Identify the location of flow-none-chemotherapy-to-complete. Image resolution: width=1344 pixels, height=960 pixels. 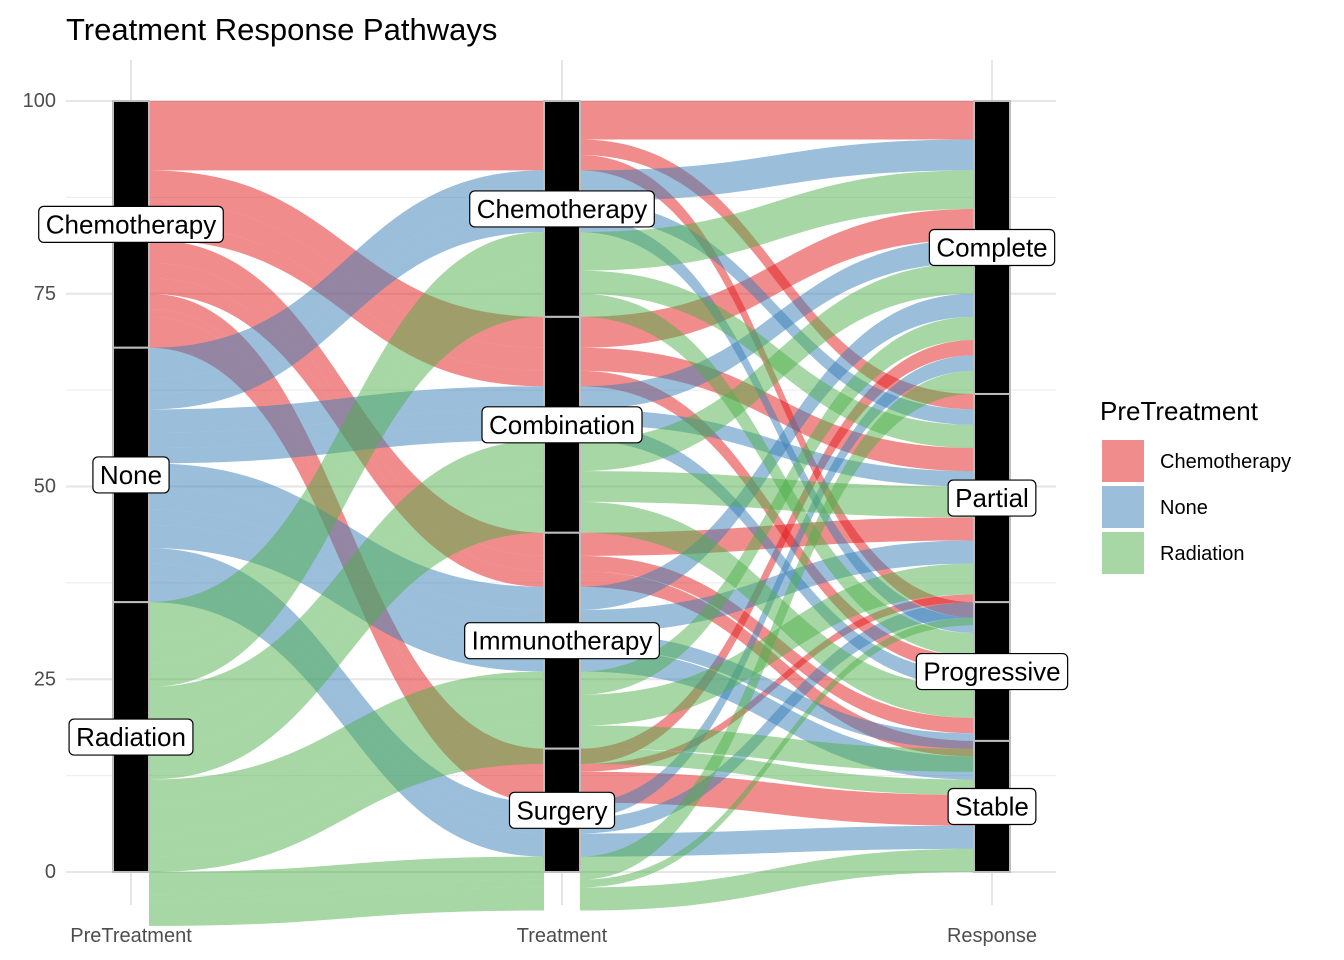
(777, 170).